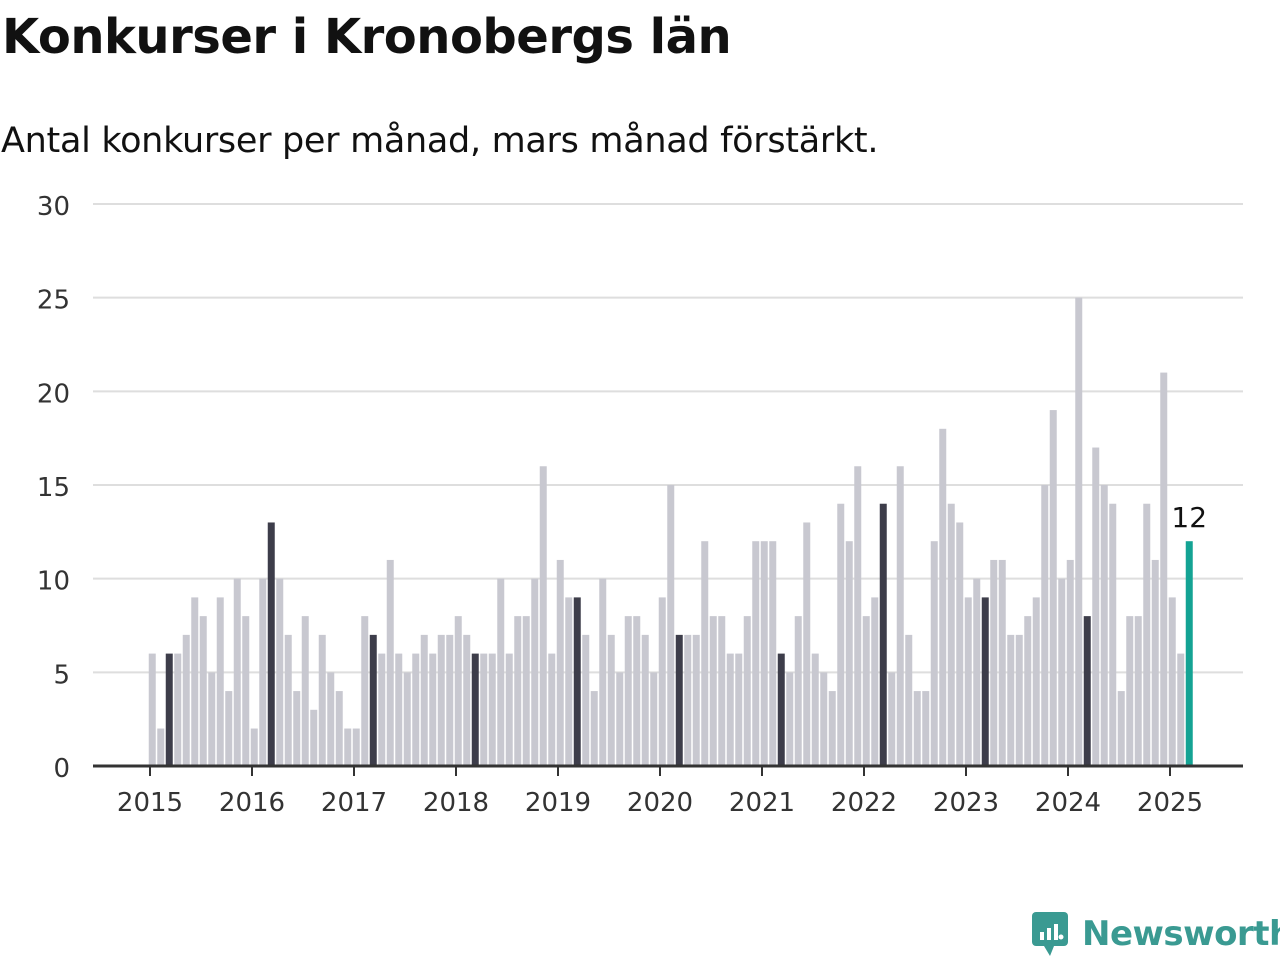 The width and height of the screenshot is (1280, 960). What do you see at coordinates (762, 803) in the screenshot?
I see `x-tick-label: 2021` at bounding box center [762, 803].